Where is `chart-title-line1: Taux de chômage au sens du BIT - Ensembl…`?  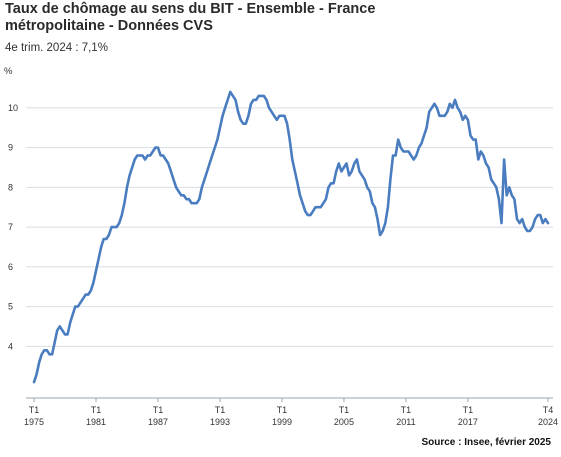
chart-title-line1: Taux de chômage au sens du BIT - Ensembl… is located at coordinates (190, 9).